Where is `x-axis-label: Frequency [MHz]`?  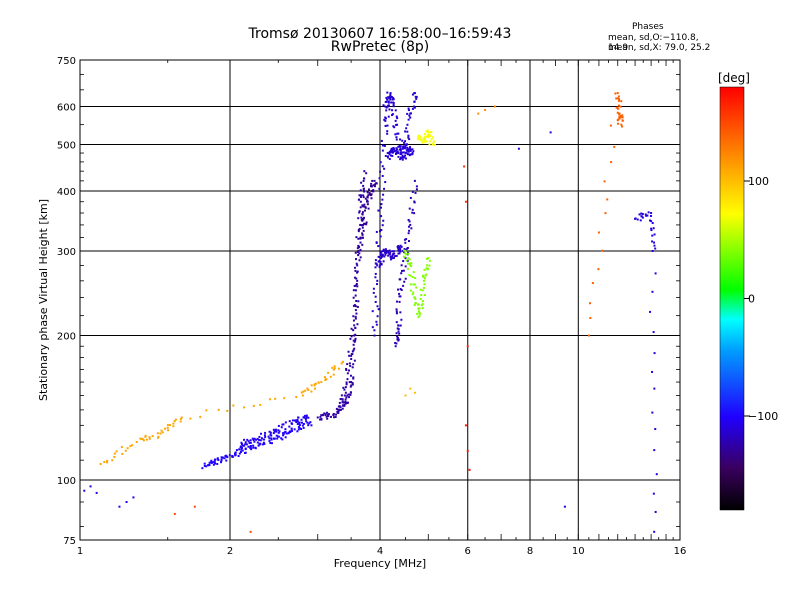 x-axis-label: Frequency [MHz] is located at coordinates (380, 563).